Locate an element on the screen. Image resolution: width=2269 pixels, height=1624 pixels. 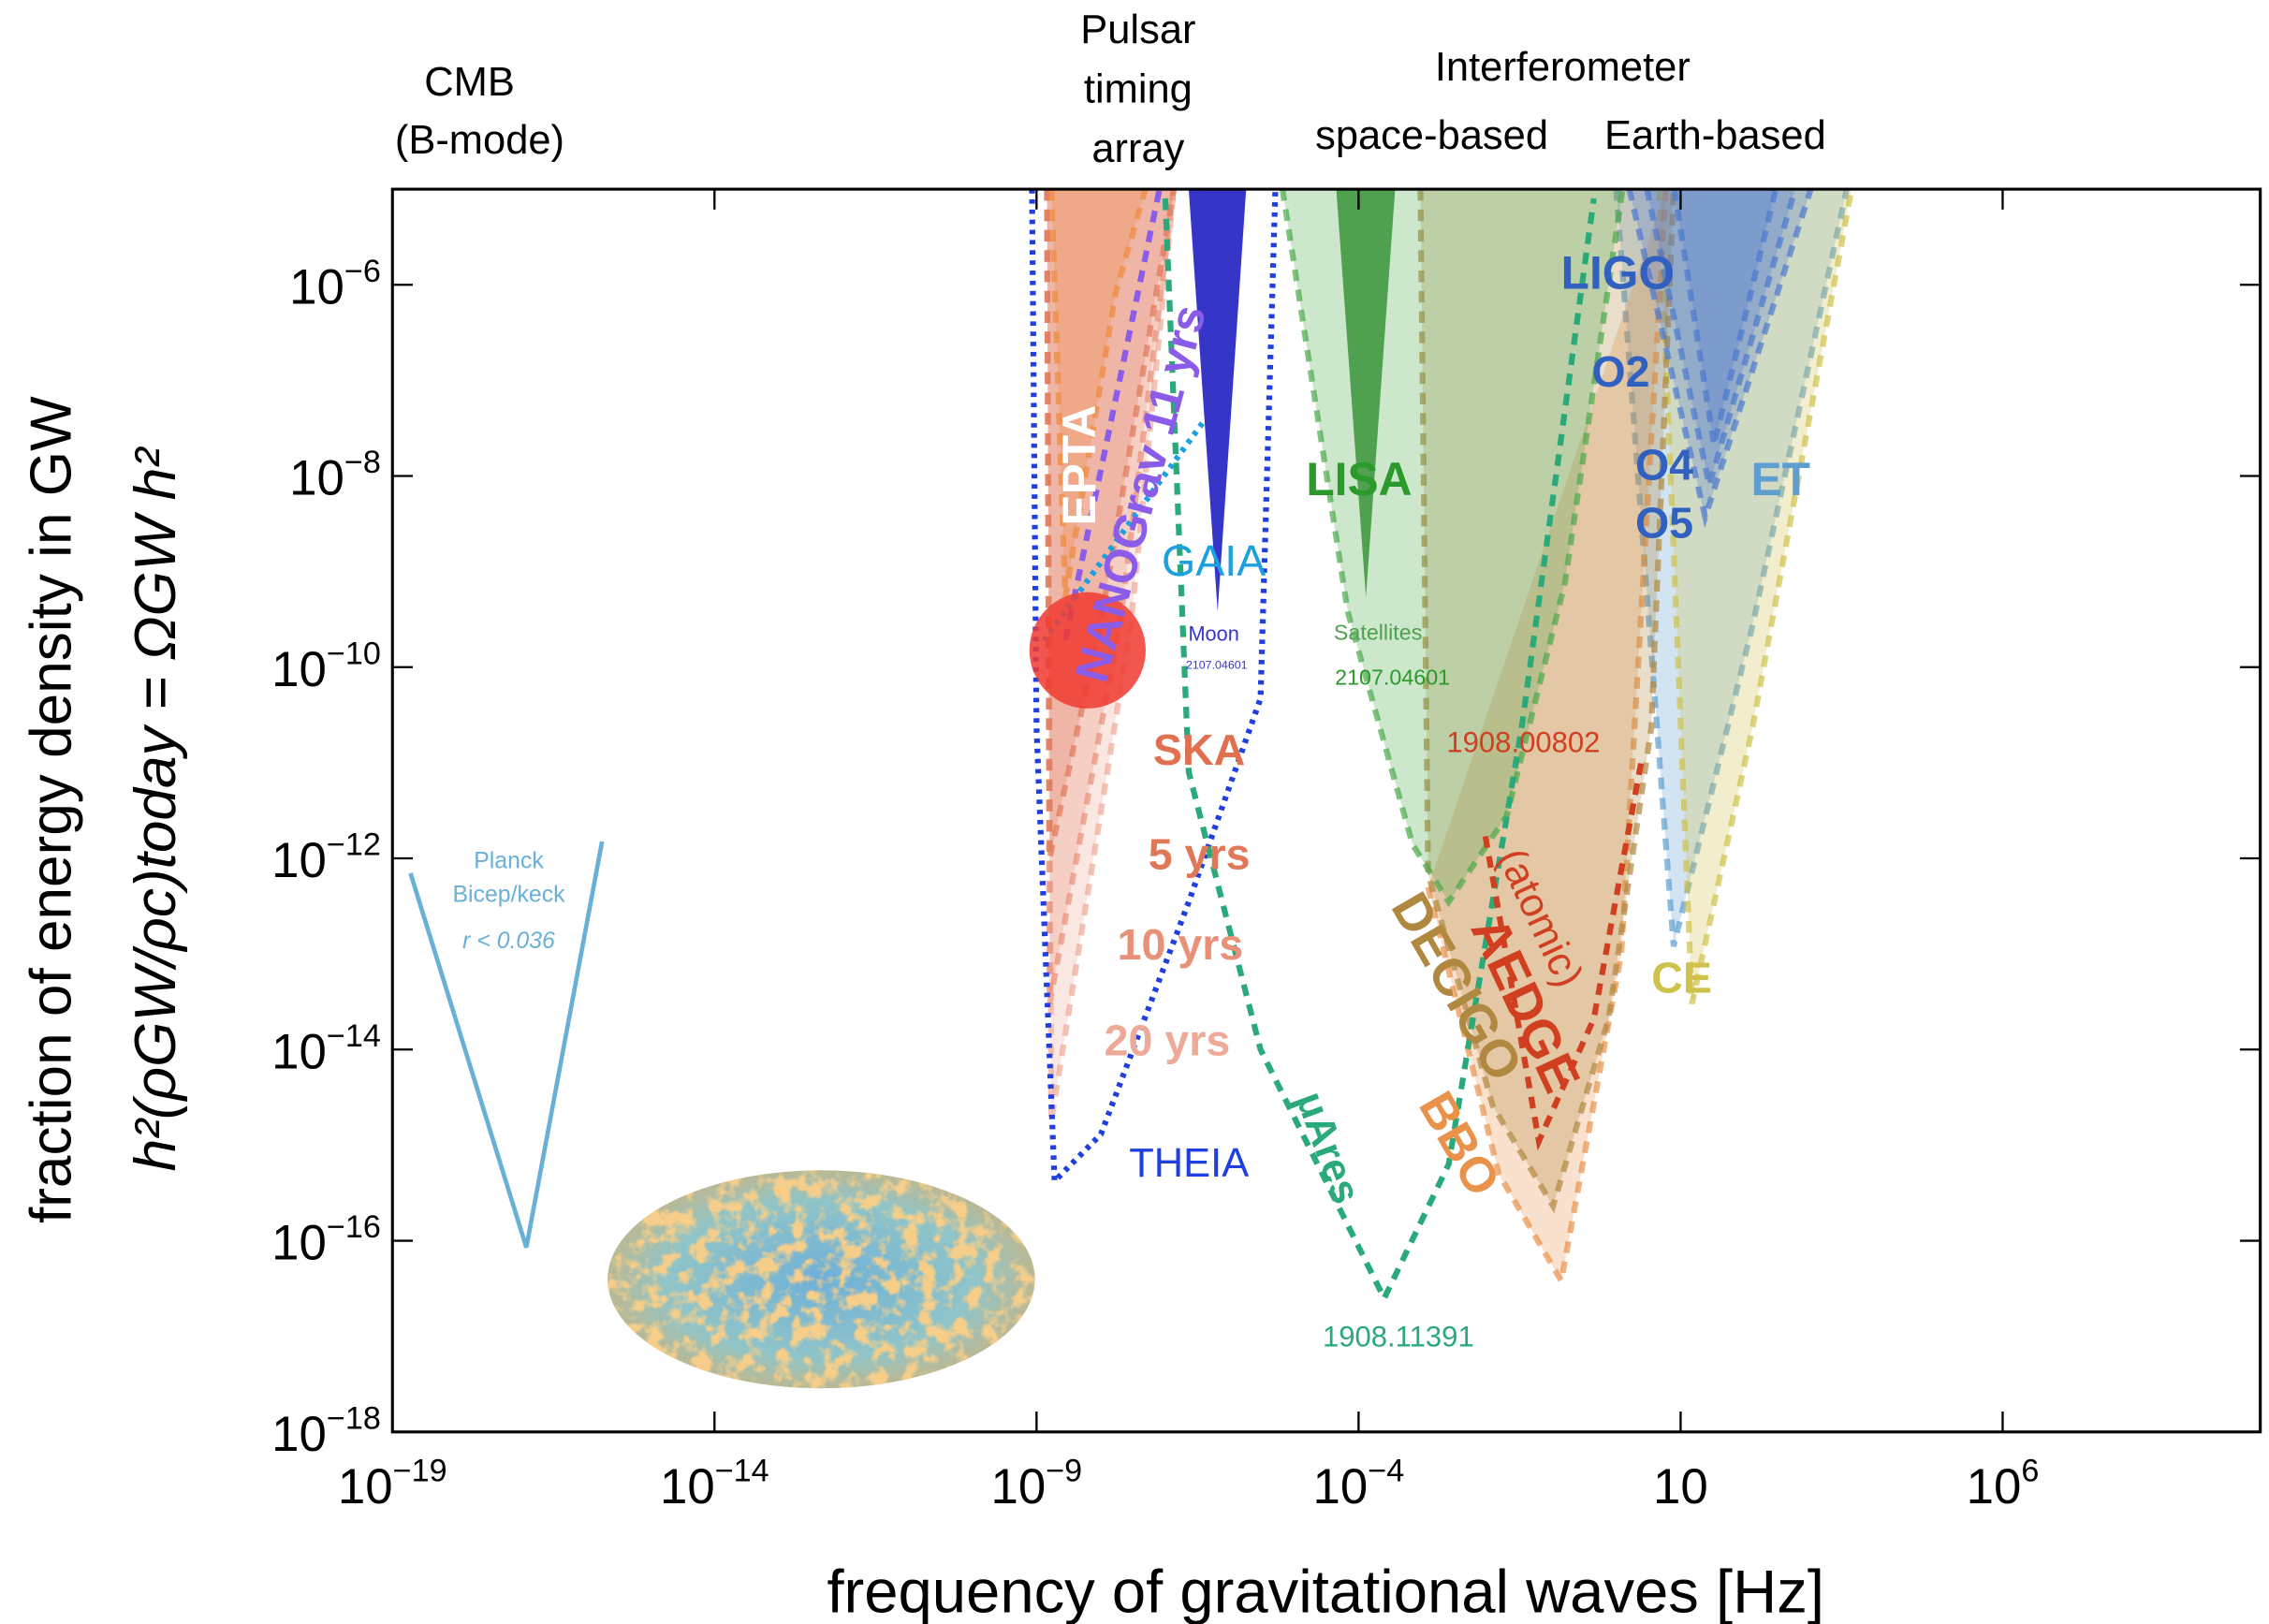
series-label: Planck is located at coordinates (509, 861).